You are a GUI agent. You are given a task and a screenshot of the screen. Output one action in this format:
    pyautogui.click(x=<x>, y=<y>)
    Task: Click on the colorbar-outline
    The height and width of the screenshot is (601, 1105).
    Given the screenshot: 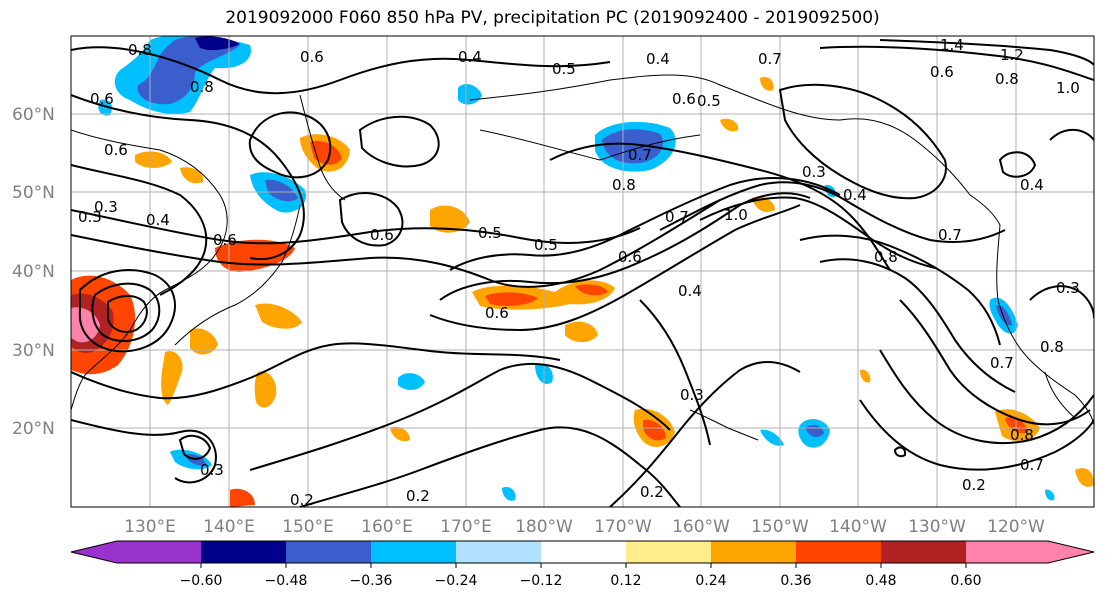 What is the action you would take?
    pyautogui.click(x=582, y=552)
    